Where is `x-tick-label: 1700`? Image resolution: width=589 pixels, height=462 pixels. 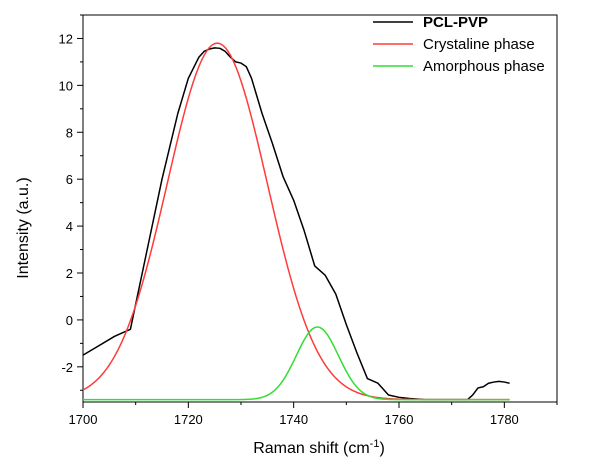
x-tick-label: 1700 is located at coordinates (83, 419).